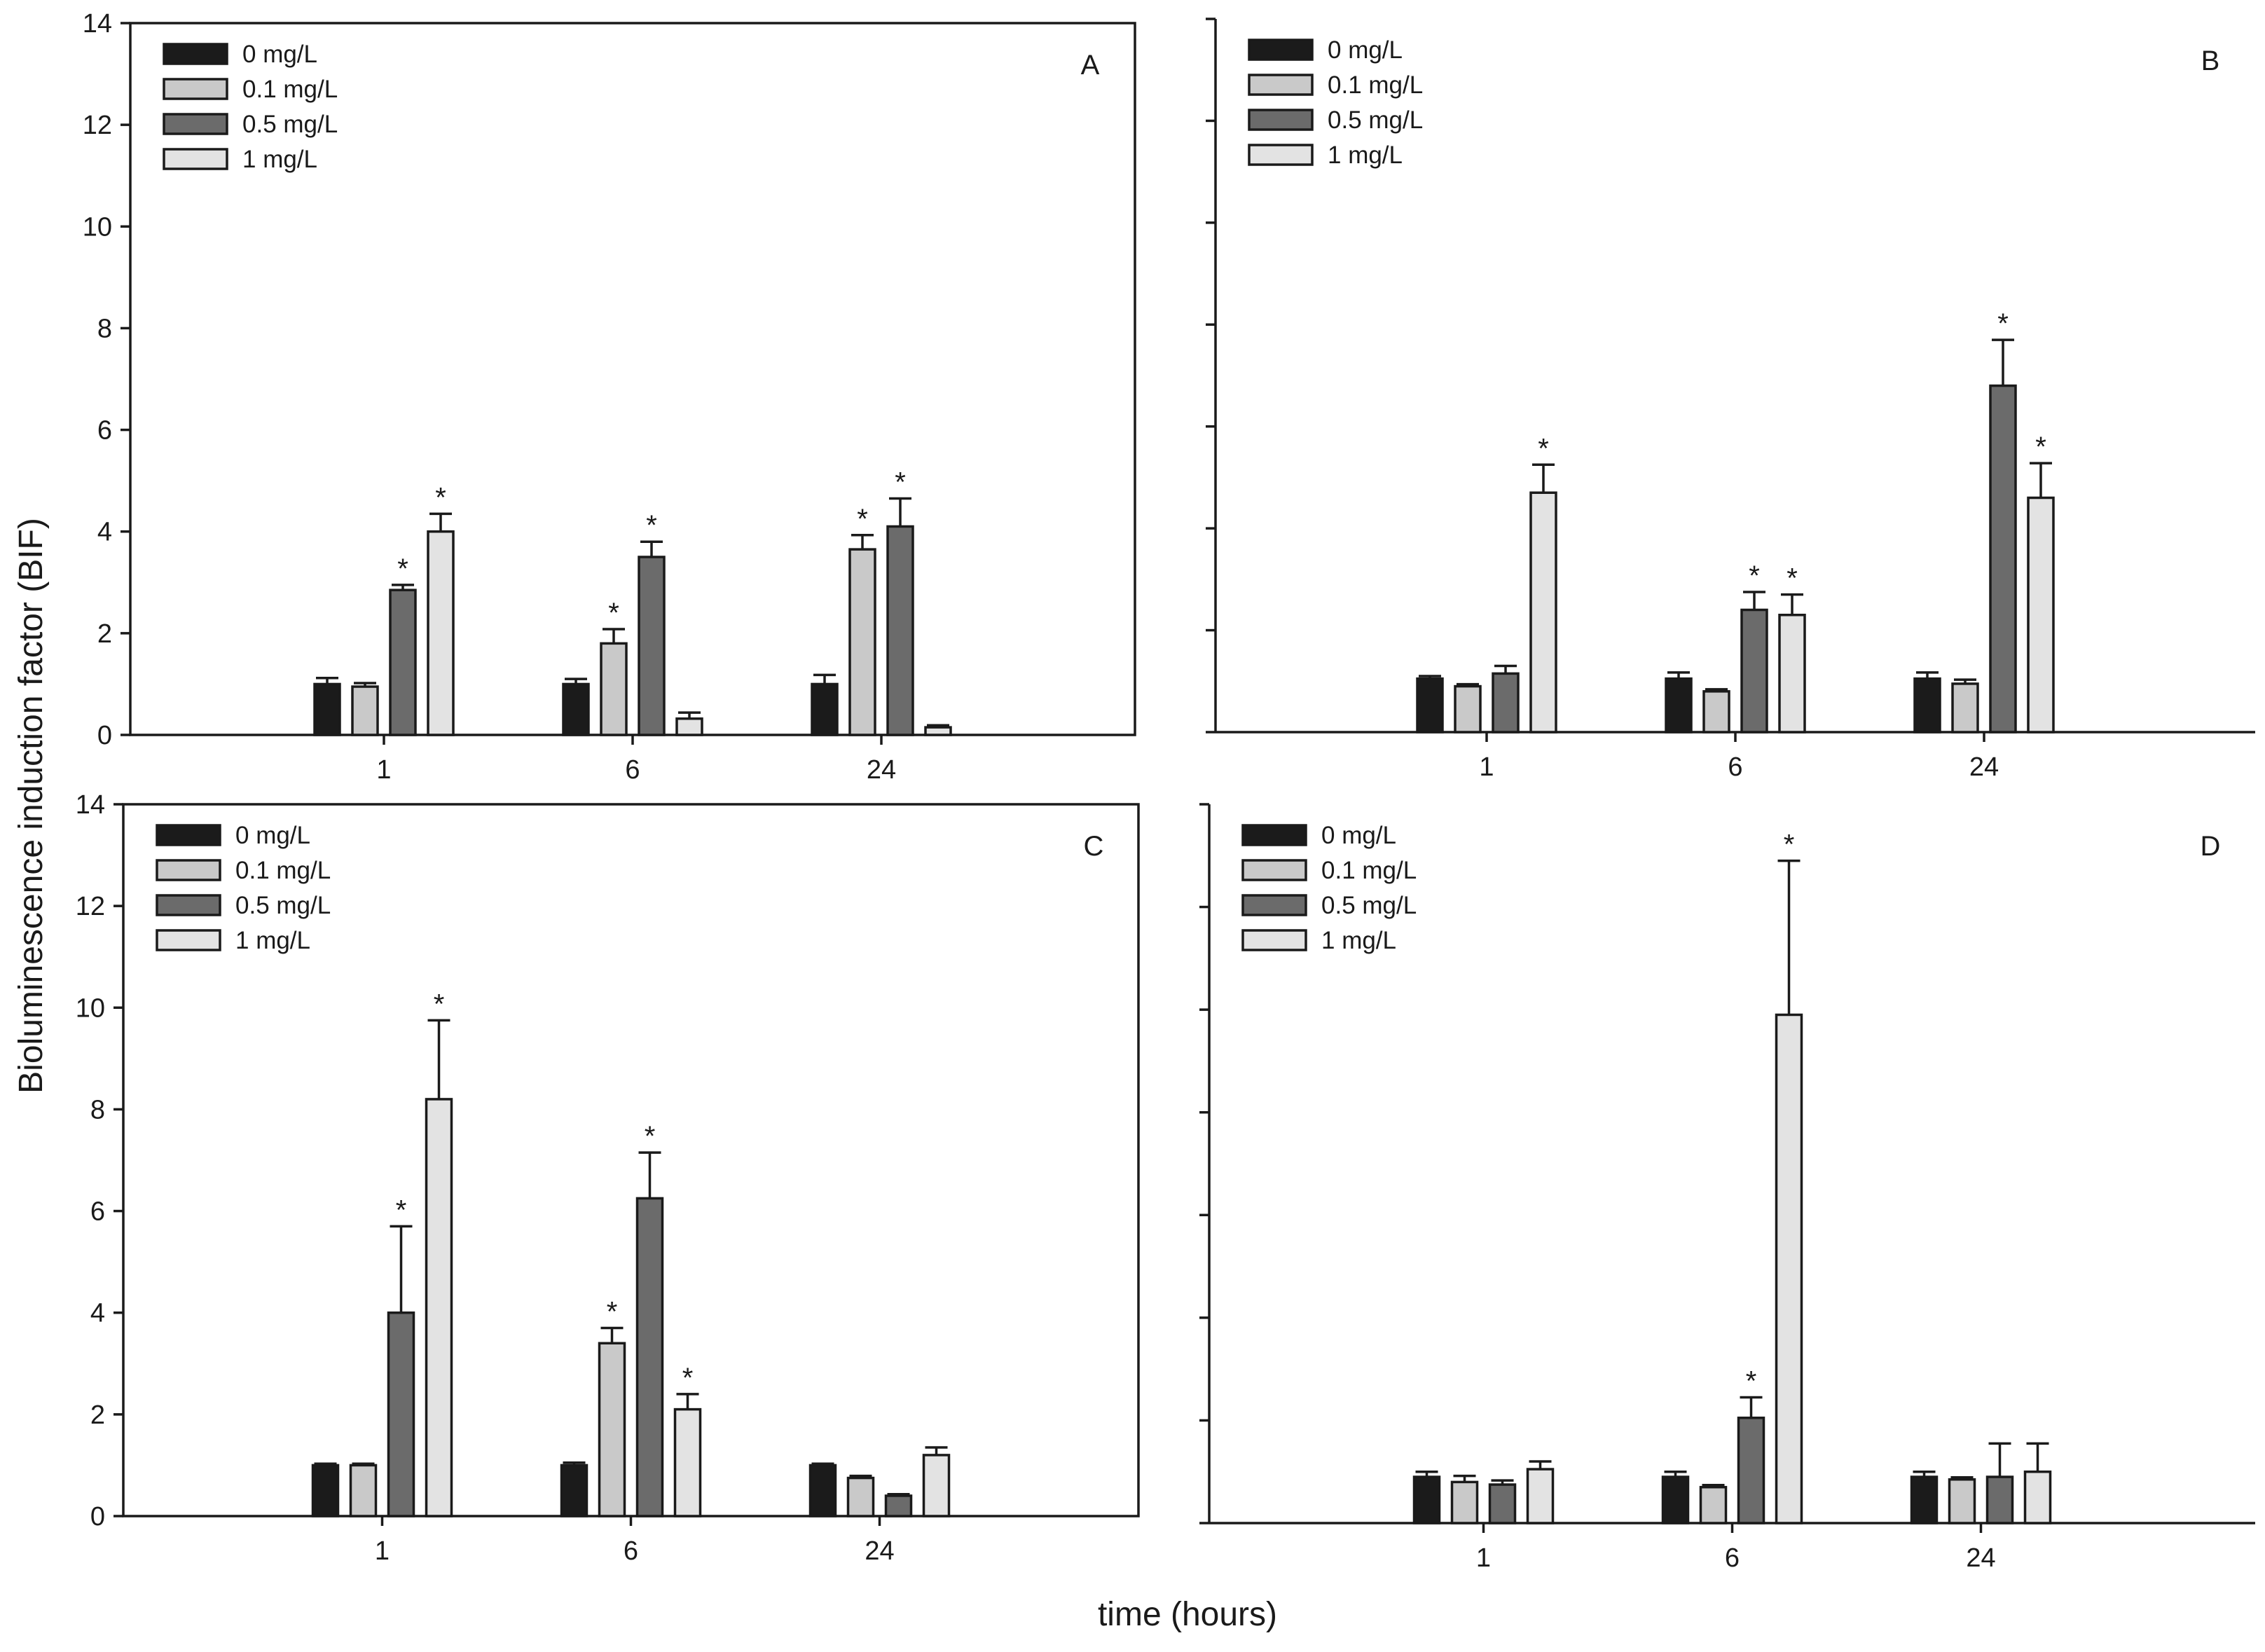 The width and height of the screenshot is (2265, 1652). What do you see at coordinates (2211, 61) in the screenshot?
I see `panel-letter: B` at bounding box center [2211, 61].